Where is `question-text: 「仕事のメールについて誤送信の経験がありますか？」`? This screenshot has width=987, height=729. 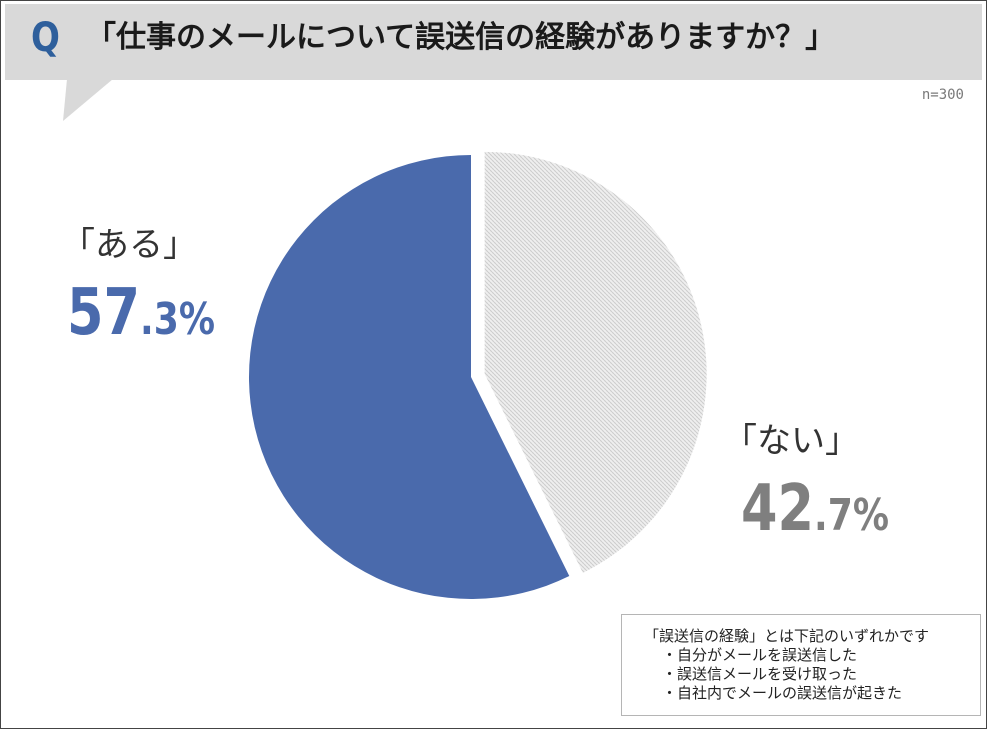
question-text: 「仕事のメールについて誤送信の経験がありますか？」 is located at coordinates (461, 37).